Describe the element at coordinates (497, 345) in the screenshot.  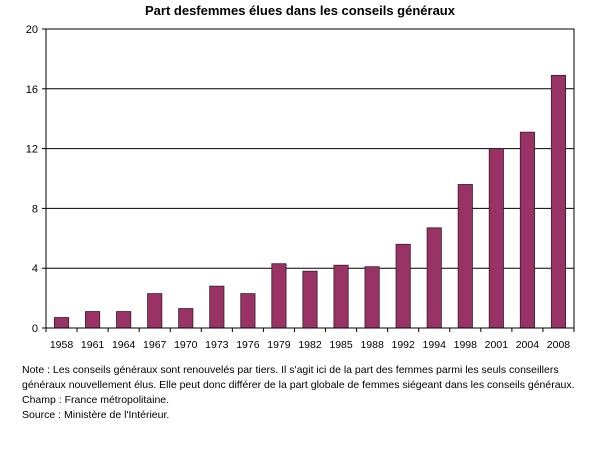
I see `x-tick-label: 2001` at that location.